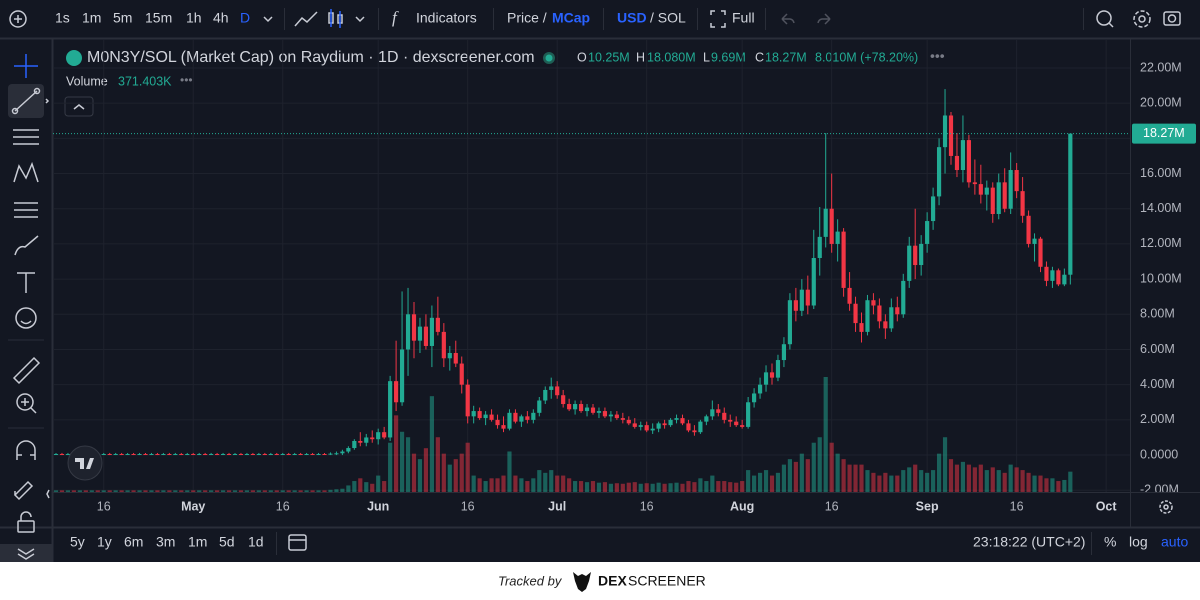 This screenshot has width=1200, height=600. What do you see at coordinates (297, 542) in the screenshot?
I see `goto-date-icon` at bounding box center [297, 542].